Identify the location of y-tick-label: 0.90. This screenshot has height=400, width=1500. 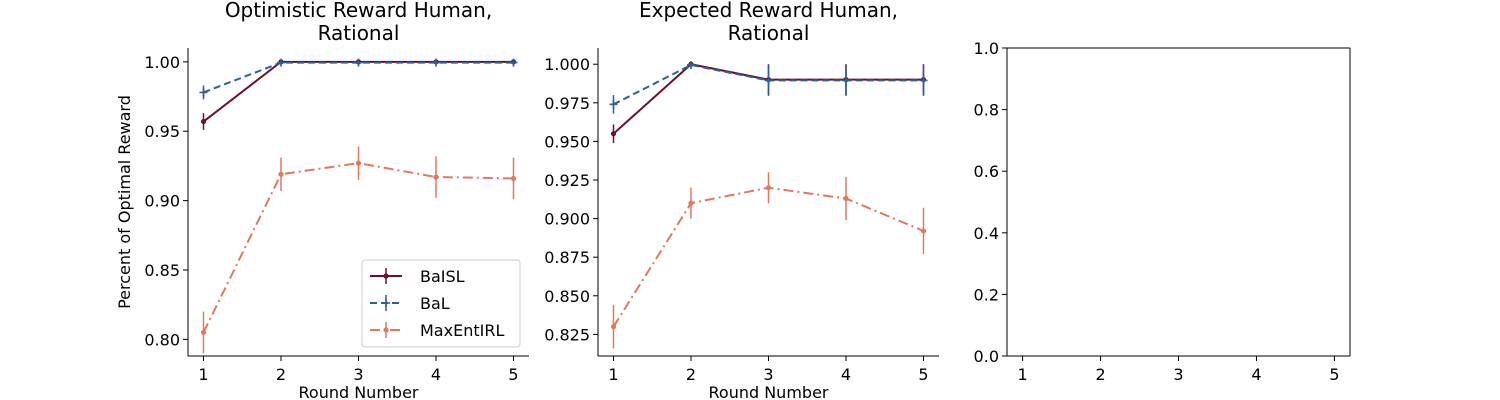
(162, 201).